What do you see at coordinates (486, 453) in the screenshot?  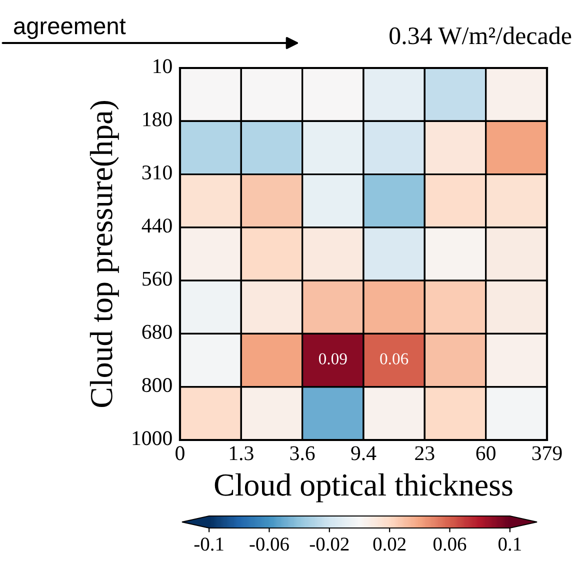 I see `text: 60` at bounding box center [486, 453].